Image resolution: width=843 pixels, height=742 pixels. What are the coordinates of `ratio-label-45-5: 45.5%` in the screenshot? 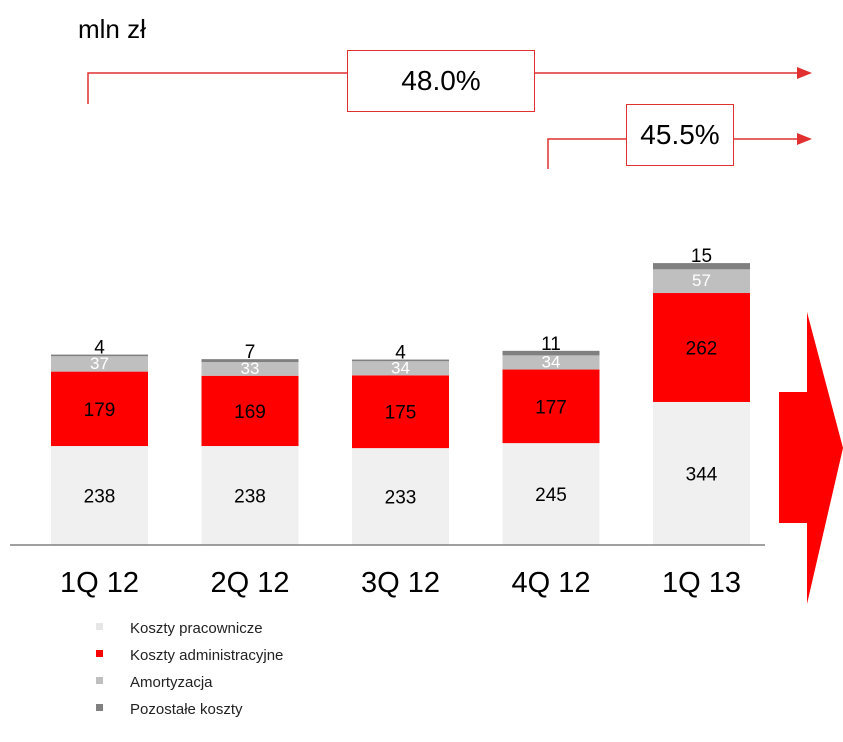 It's located at (679, 134).